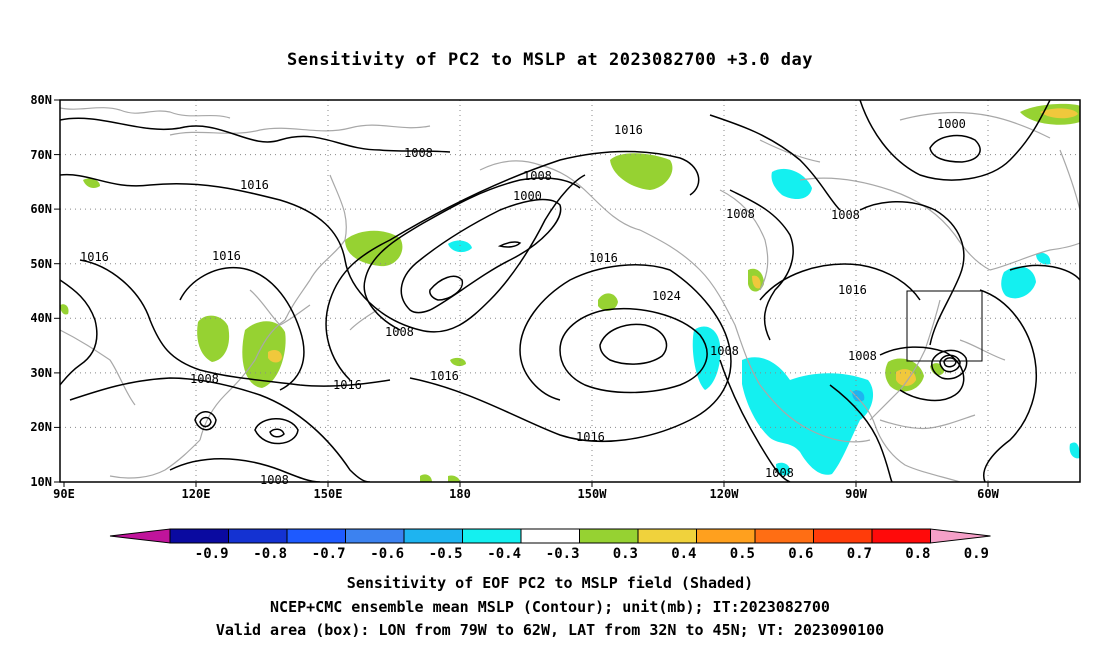 The image size is (1100, 650). Describe the element at coordinates (944, 326) in the screenshot. I see `valid-area-box` at that location.